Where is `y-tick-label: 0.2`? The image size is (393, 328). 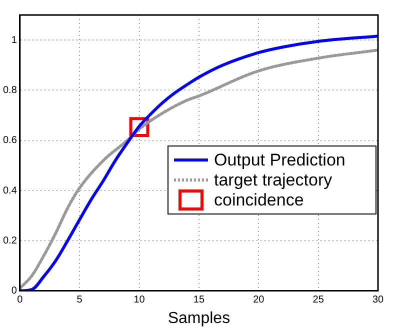 y-tick-label: 0.2 is located at coordinates (10, 240).